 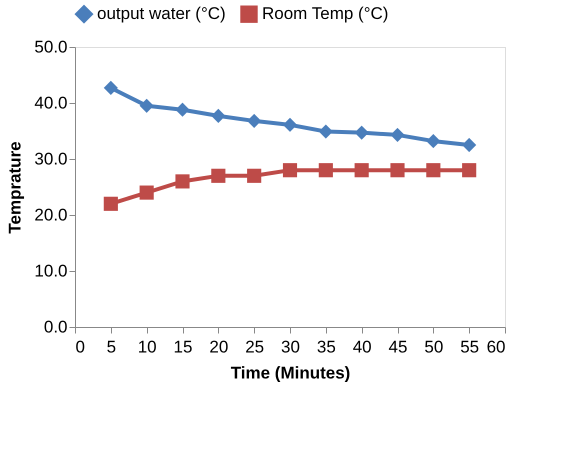 What do you see at coordinates (398, 347) in the screenshot?
I see `x-tick-label: 45` at bounding box center [398, 347].